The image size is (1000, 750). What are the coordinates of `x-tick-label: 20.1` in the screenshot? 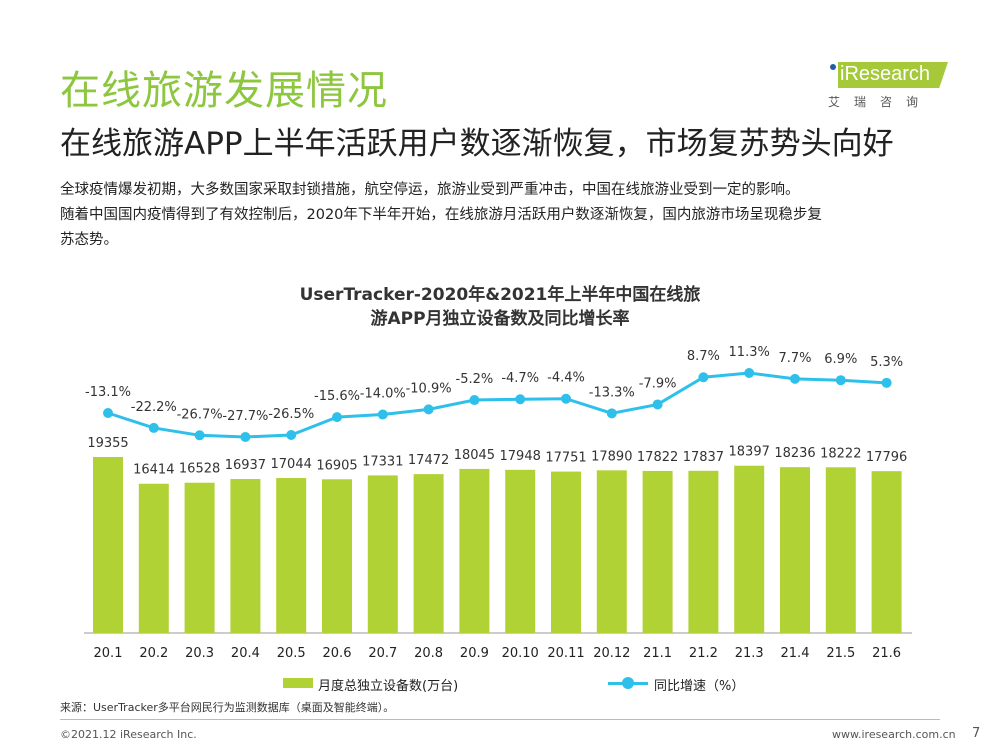 It's located at (108, 653).